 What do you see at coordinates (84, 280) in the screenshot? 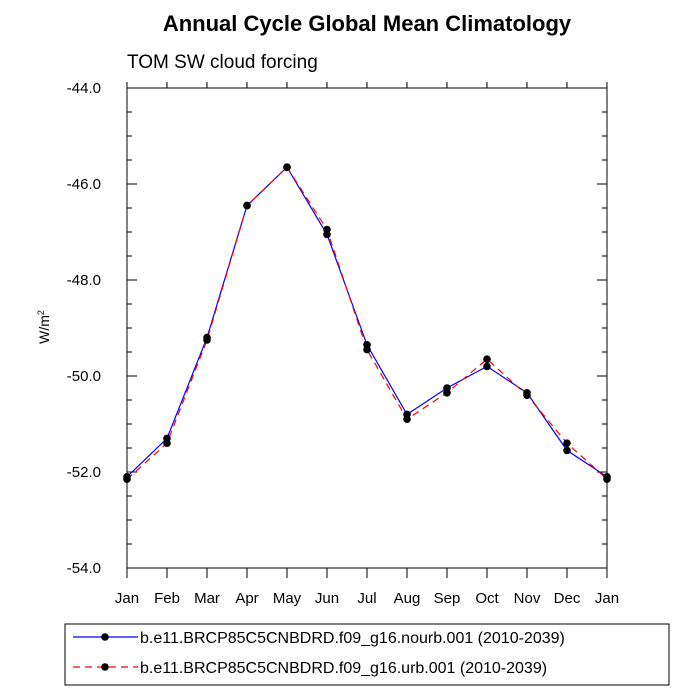
I see `y-tick-label: -48.0` at bounding box center [84, 280].